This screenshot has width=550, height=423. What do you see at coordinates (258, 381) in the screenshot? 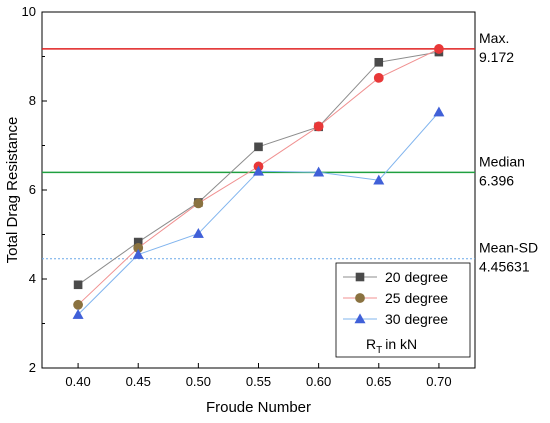
I see `x-tick-label: 0.55` at bounding box center [258, 381].